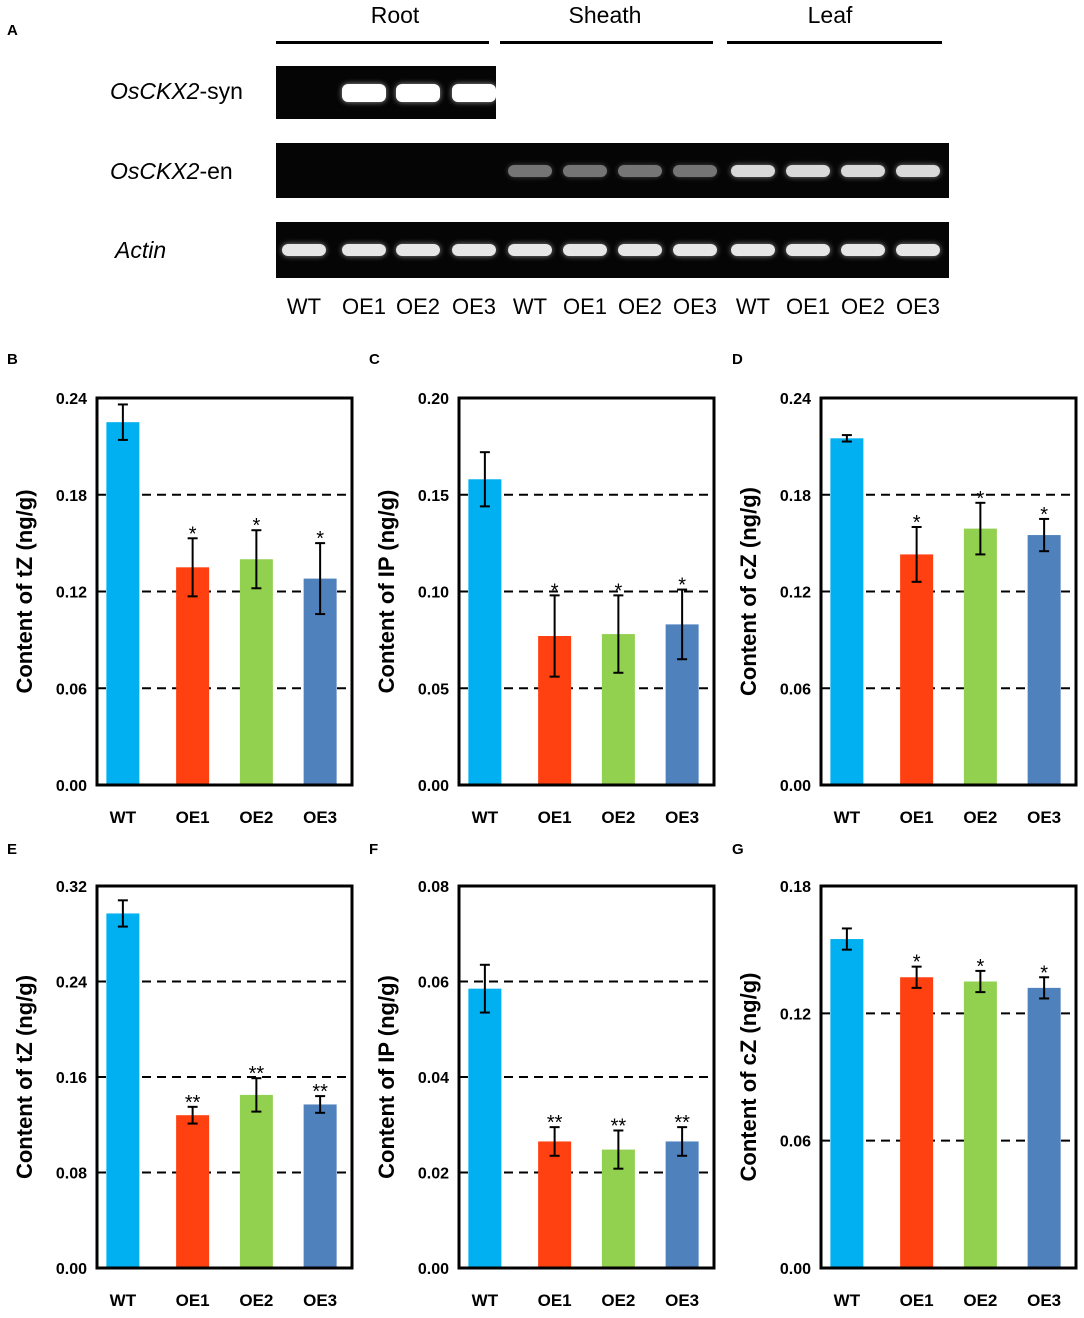 This screenshot has height=1318, width=1084. I want to click on gel-lane-label: OE1, so click(364, 306).